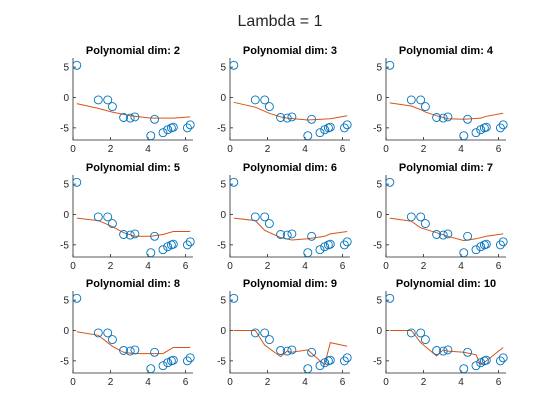 The height and width of the screenshot is (420, 560). Describe the element at coordinates (440, 333) in the screenshot. I see `subplot-9: Polynomial dim: 100 2 4 6-505` at that location.